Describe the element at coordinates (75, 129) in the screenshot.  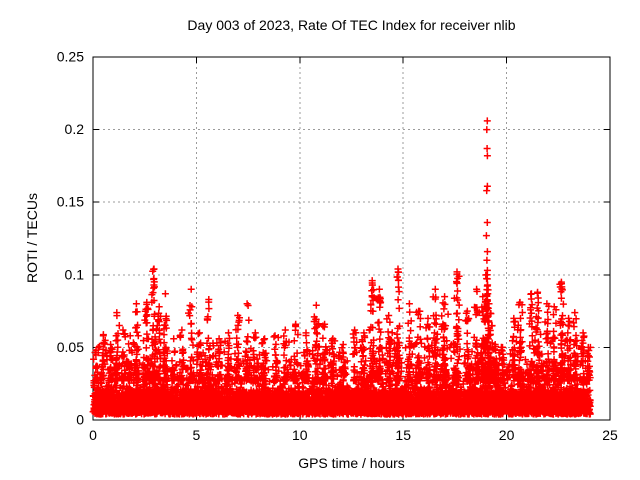
I see `y-tick-label: 0.2` at that location.